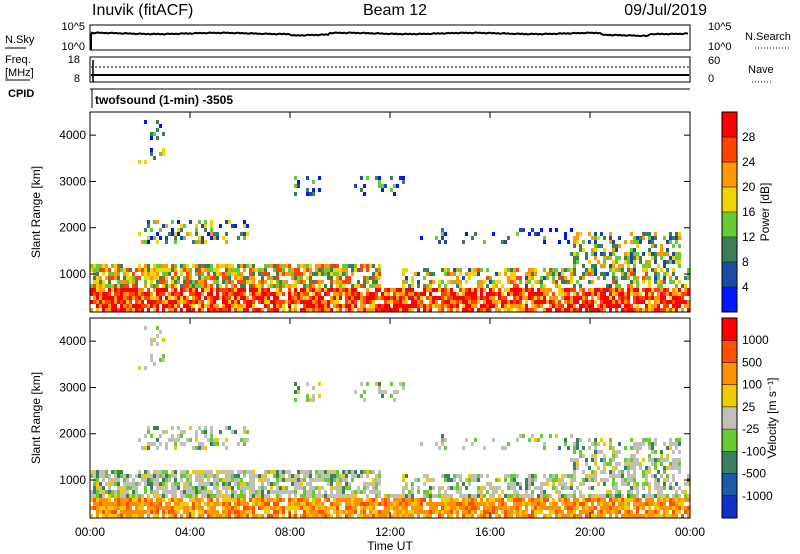 The height and width of the screenshot is (554, 800). Describe the element at coordinates (745, 262) in the screenshot. I see `colorbar-tick-label: 8` at that location.